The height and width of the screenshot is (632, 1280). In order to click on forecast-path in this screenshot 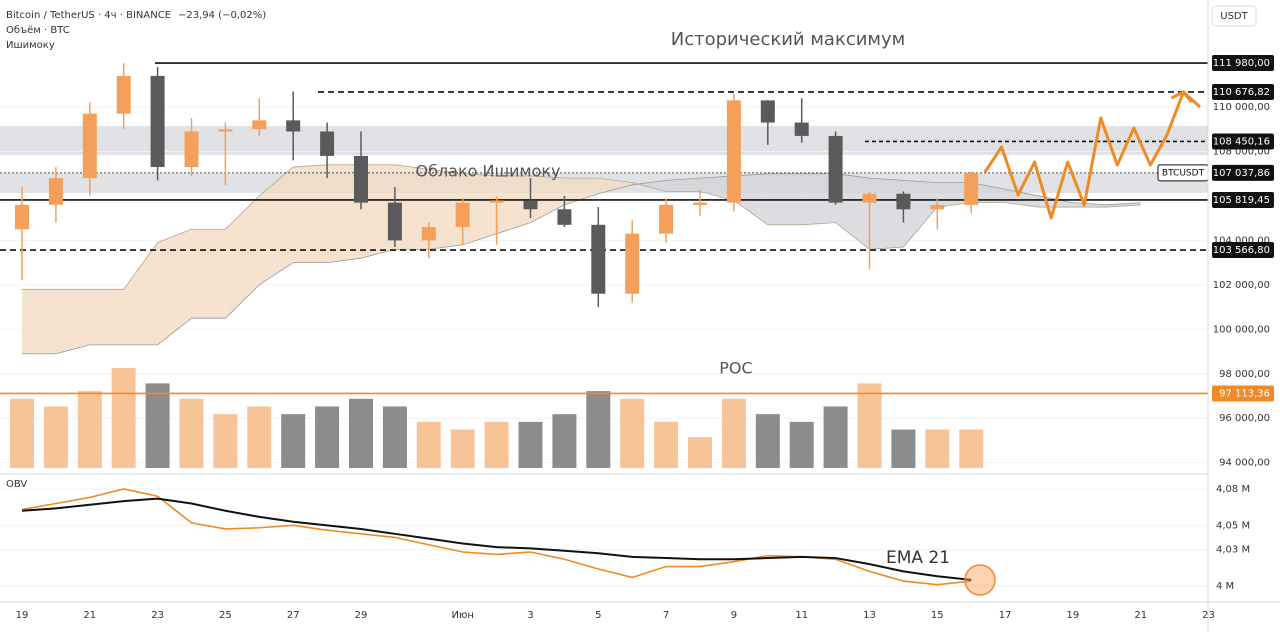, I will do `click(1092, 155)`.